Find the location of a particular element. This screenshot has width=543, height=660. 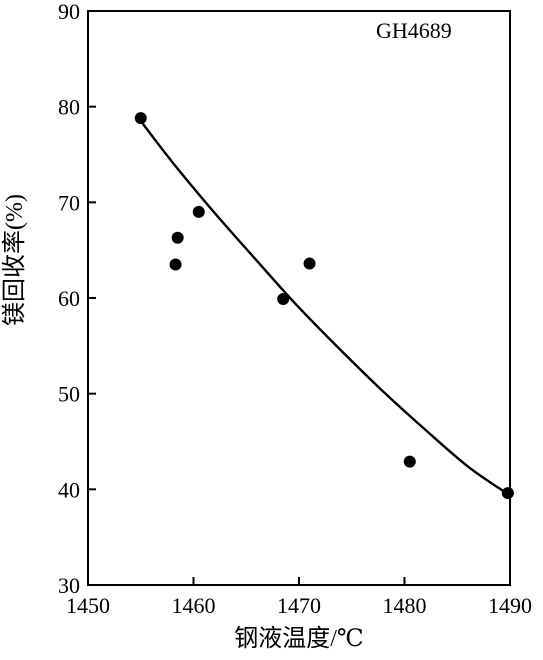

y-tick-label: 40 is located at coordinates (69, 489).